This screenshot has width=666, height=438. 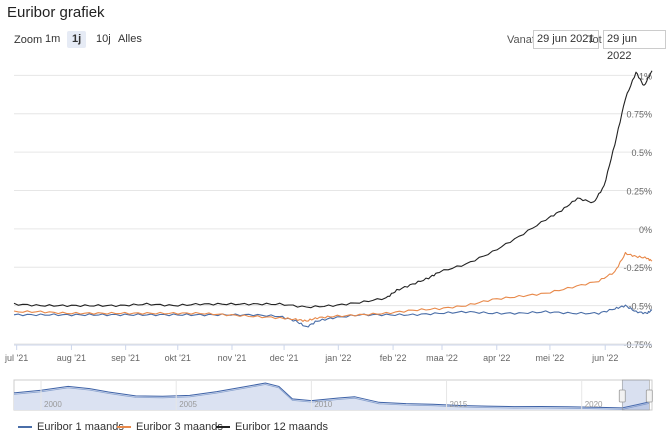 What do you see at coordinates (28, 40) in the screenshot?
I see `zoom-label: Zoom` at bounding box center [28, 40].